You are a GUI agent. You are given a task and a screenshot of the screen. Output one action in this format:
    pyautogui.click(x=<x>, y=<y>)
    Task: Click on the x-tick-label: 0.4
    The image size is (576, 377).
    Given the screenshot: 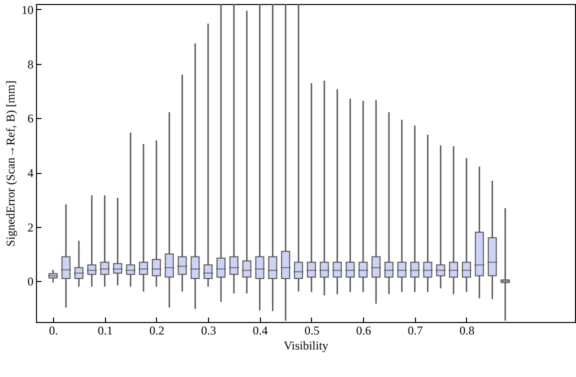 What is the action you would take?
    pyautogui.click(x=260, y=331)
    